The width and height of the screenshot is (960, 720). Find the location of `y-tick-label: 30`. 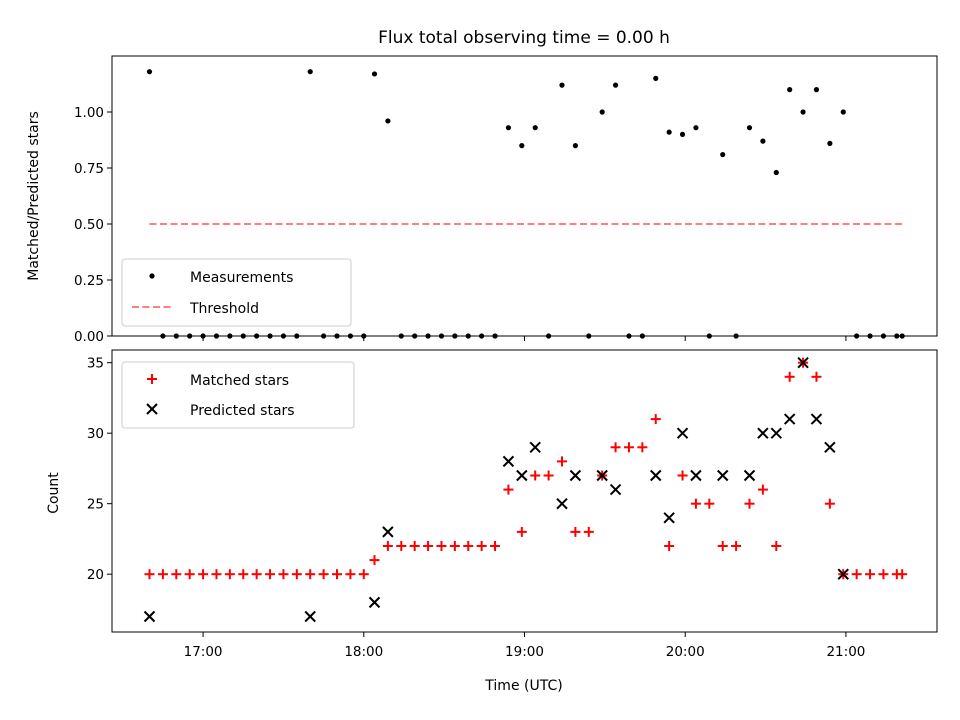

y-tick-label: 30 is located at coordinates (95, 434).